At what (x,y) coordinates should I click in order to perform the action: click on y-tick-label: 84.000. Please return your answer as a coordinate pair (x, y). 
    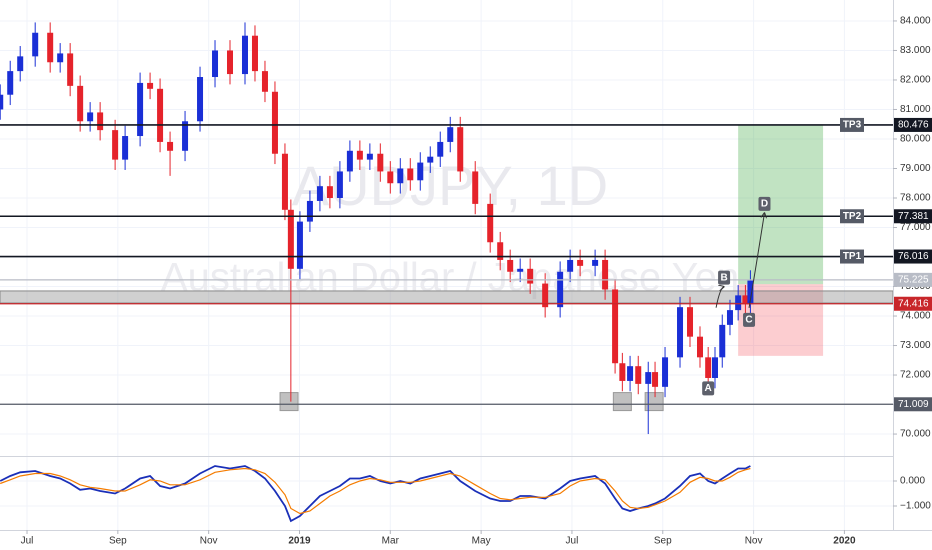
    Looking at the image, I should click on (915, 21).